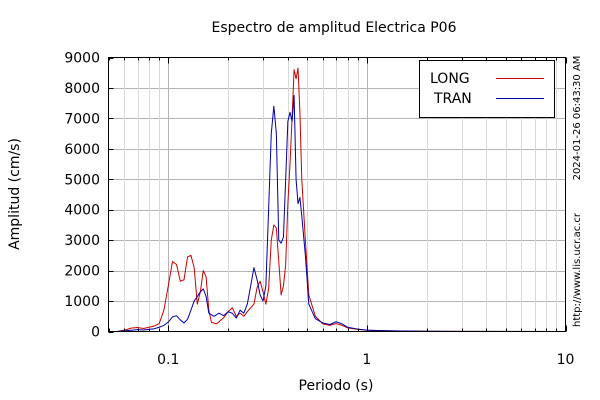 Image resolution: width=600 pixels, height=400 pixels. Describe the element at coordinates (334, 28) in the screenshot. I see `chart-title: Espectro de amplitud Electrica P06` at that location.